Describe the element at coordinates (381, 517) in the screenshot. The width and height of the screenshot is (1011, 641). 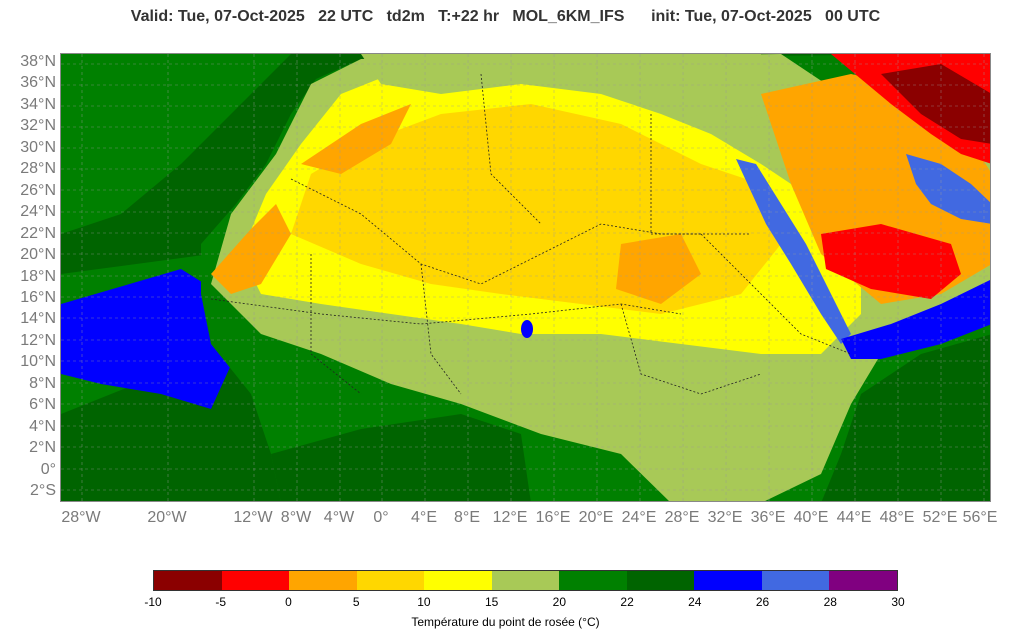
I see `longitude-label: 0°` at that location.